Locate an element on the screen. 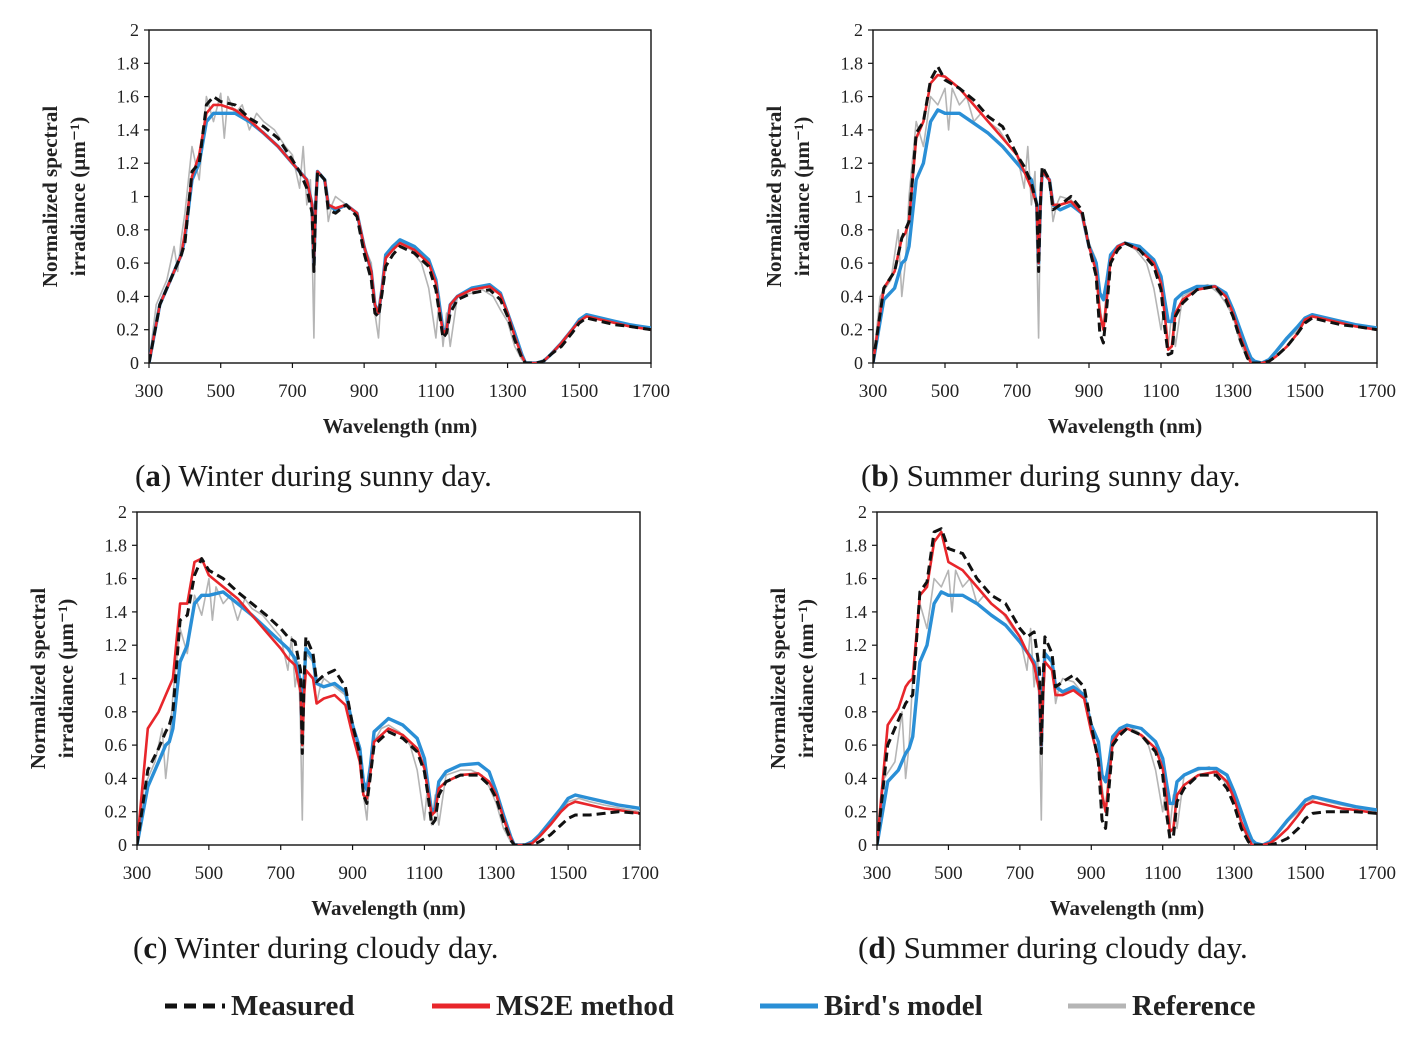 This screenshot has height=1042, width=1413. legend-swatch-birds is located at coordinates (789, 1006).